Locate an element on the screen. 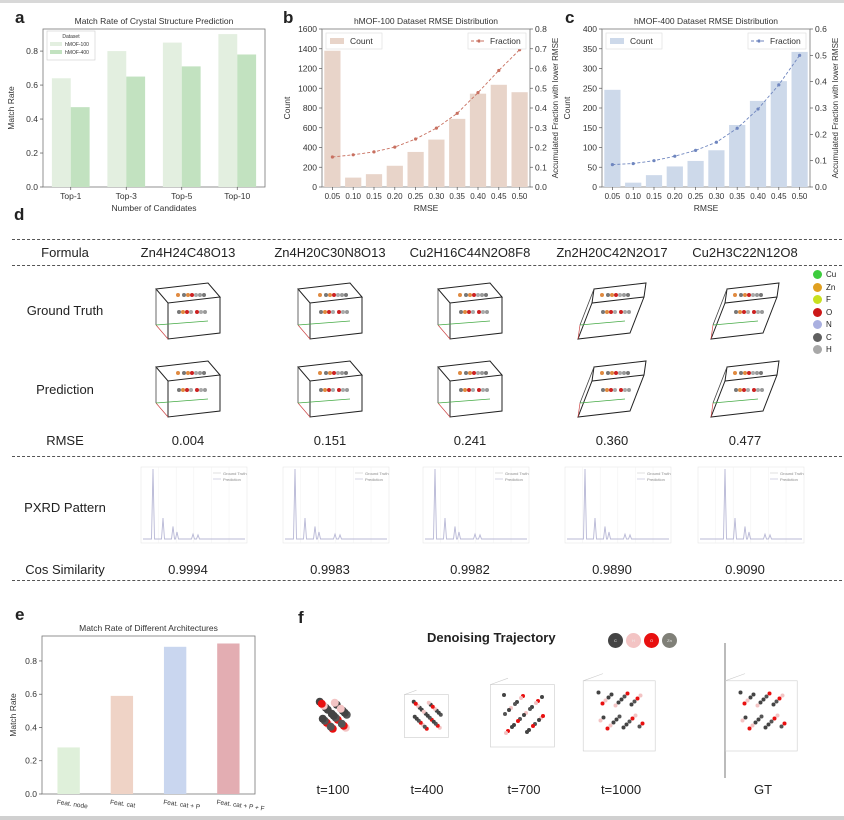 The image size is (844, 820). legend-label: hMOF-400 is located at coordinates (77, 53).